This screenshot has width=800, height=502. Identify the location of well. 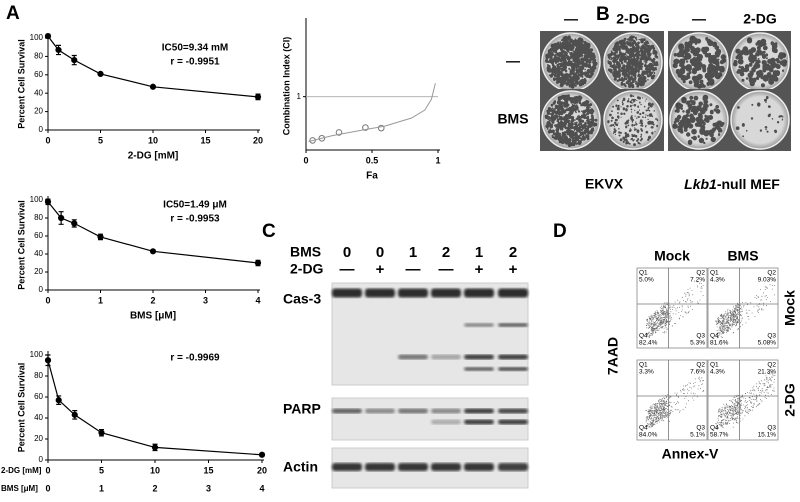
(760, 120).